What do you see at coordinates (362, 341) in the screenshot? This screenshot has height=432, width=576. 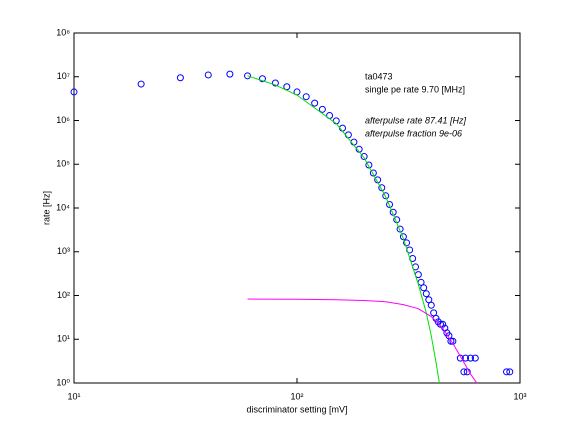 I see `fit-line` at bounding box center [362, 341].